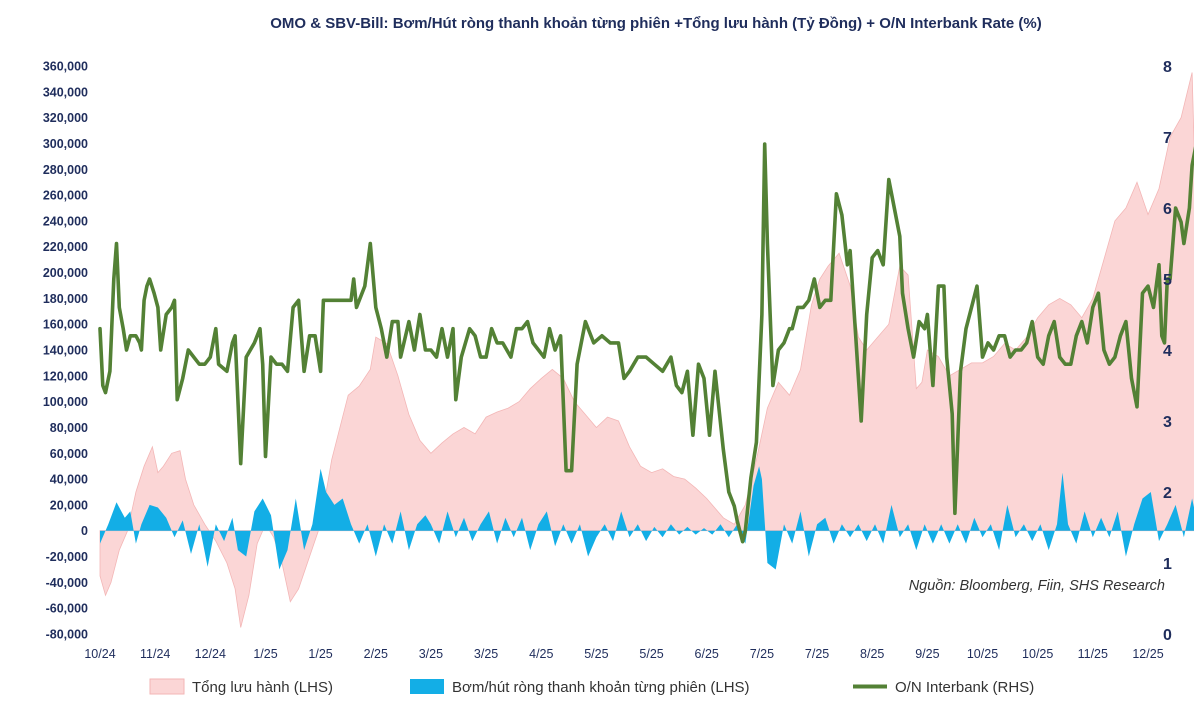 The image size is (1194, 703). I want to click on y-left-tick-label: 140,000, so click(65, 351).